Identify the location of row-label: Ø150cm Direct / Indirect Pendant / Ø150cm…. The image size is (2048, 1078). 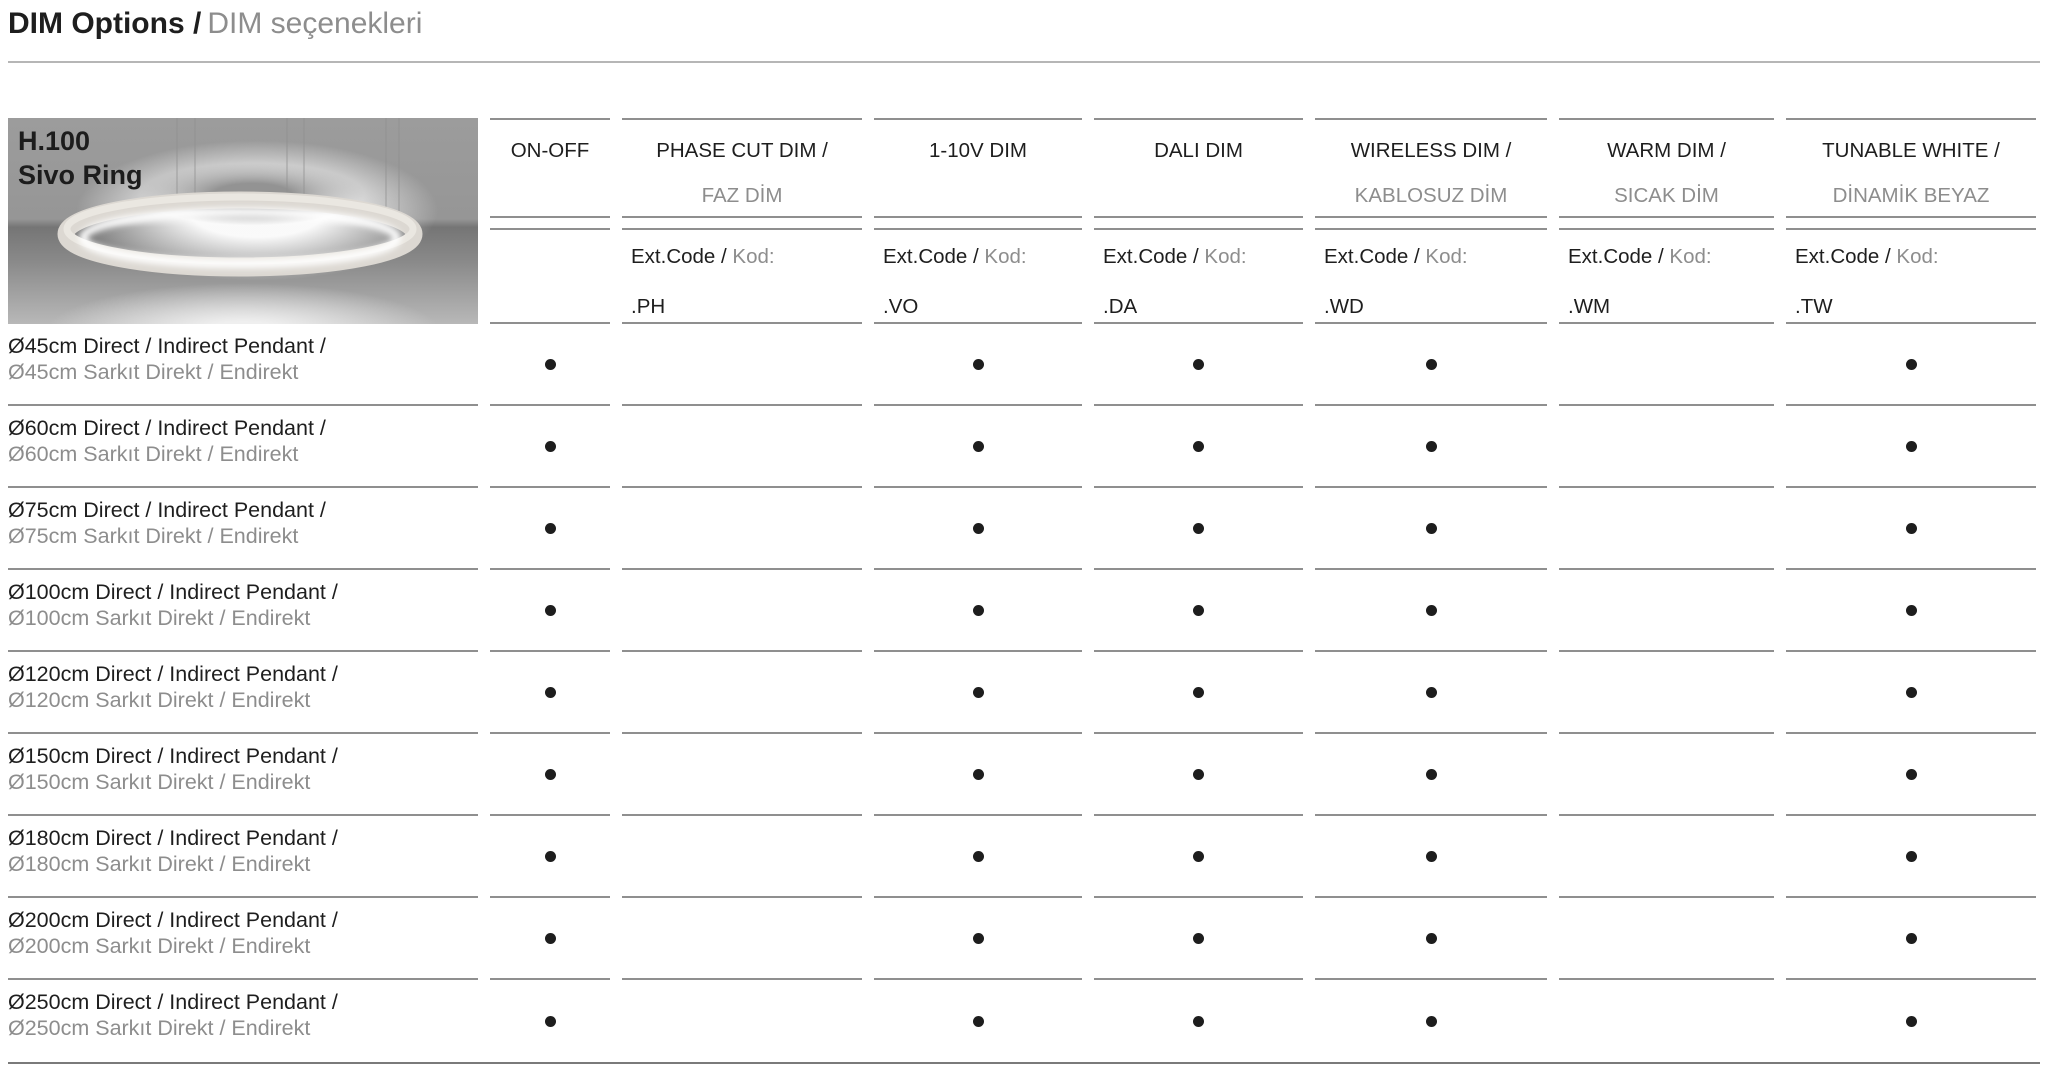
(243, 775).